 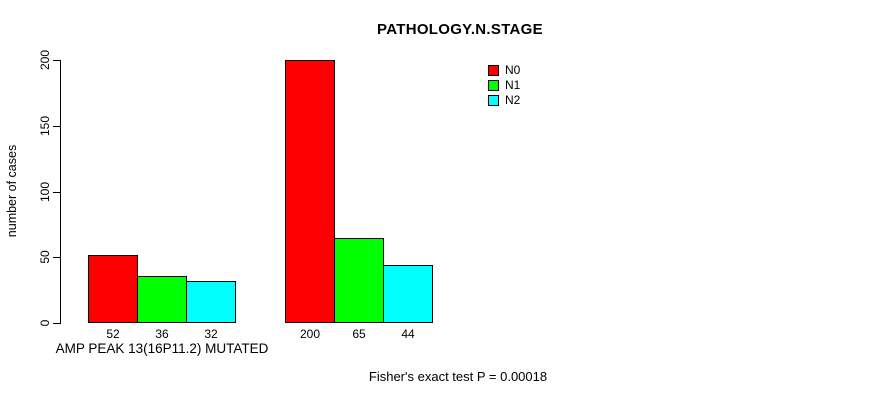 I want to click on legend-entry-n2: N2, so click(x=504, y=100).